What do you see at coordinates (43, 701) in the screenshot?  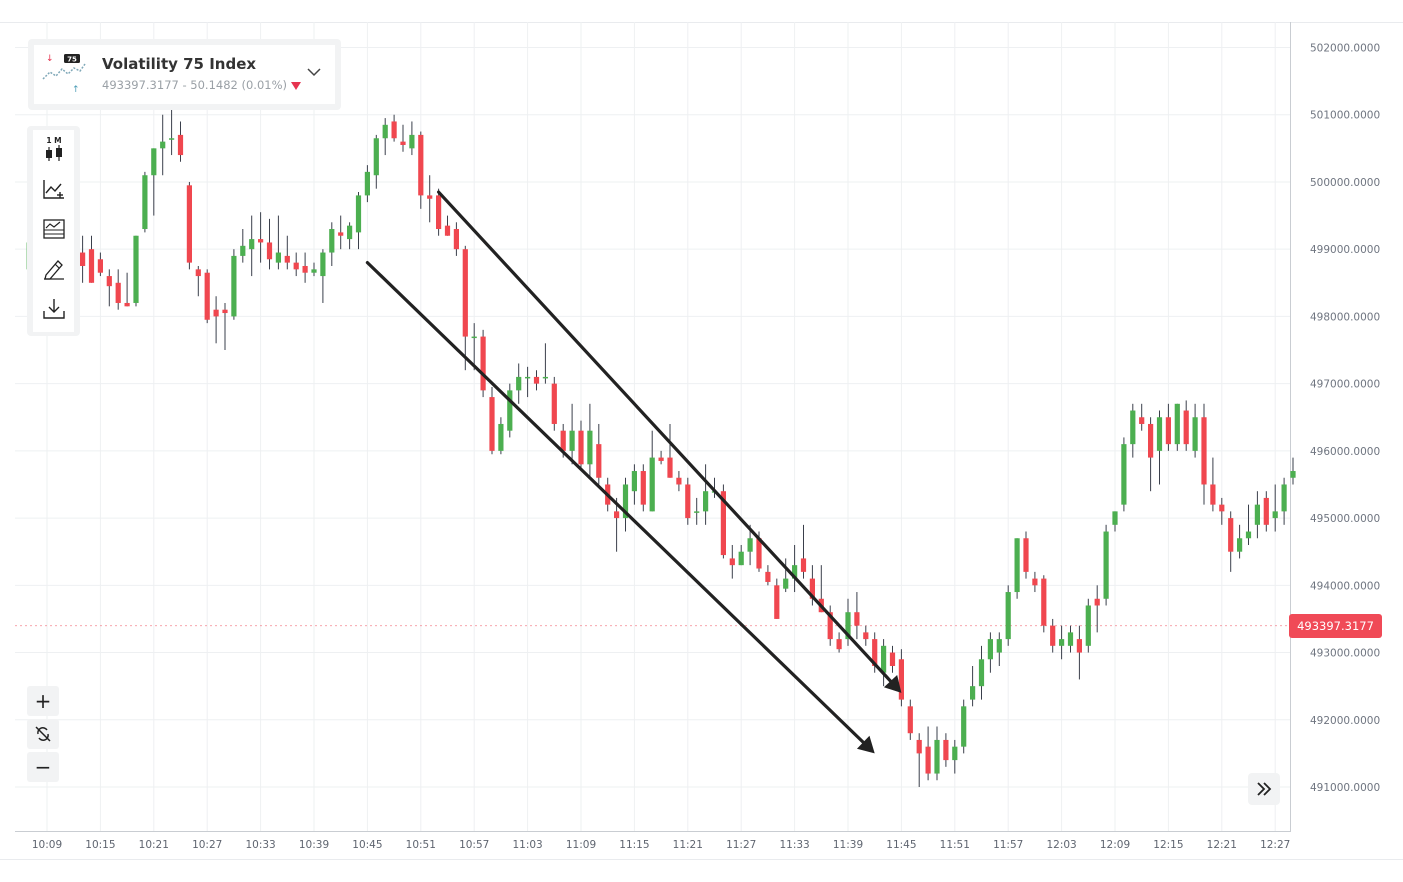 I see `zoom-in-button: +` at bounding box center [43, 701].